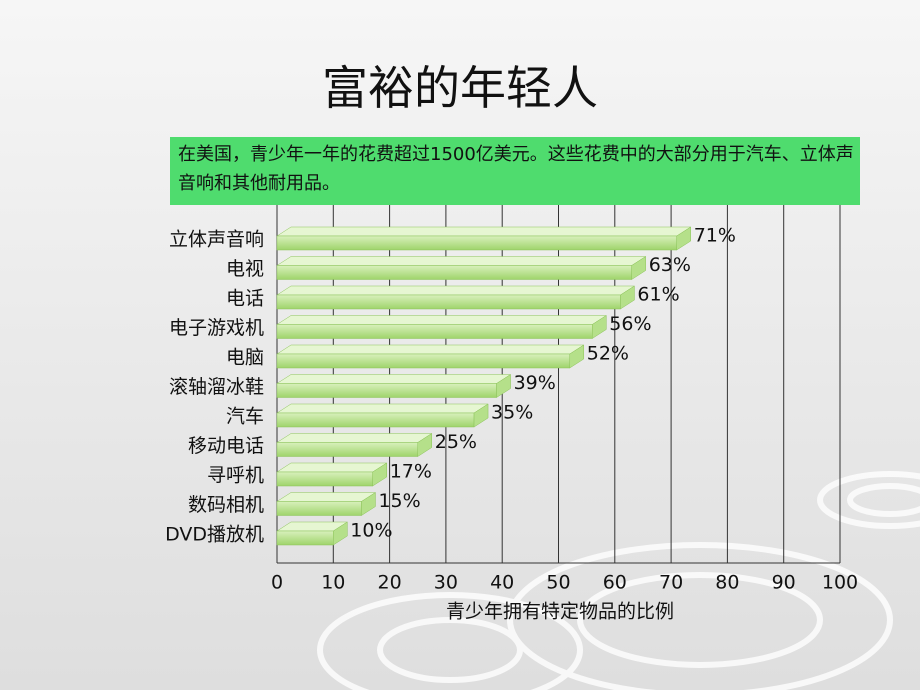 The height and width of the screenshot is (690, 920). I want to click on value-label: 56%, so click(630, 324).